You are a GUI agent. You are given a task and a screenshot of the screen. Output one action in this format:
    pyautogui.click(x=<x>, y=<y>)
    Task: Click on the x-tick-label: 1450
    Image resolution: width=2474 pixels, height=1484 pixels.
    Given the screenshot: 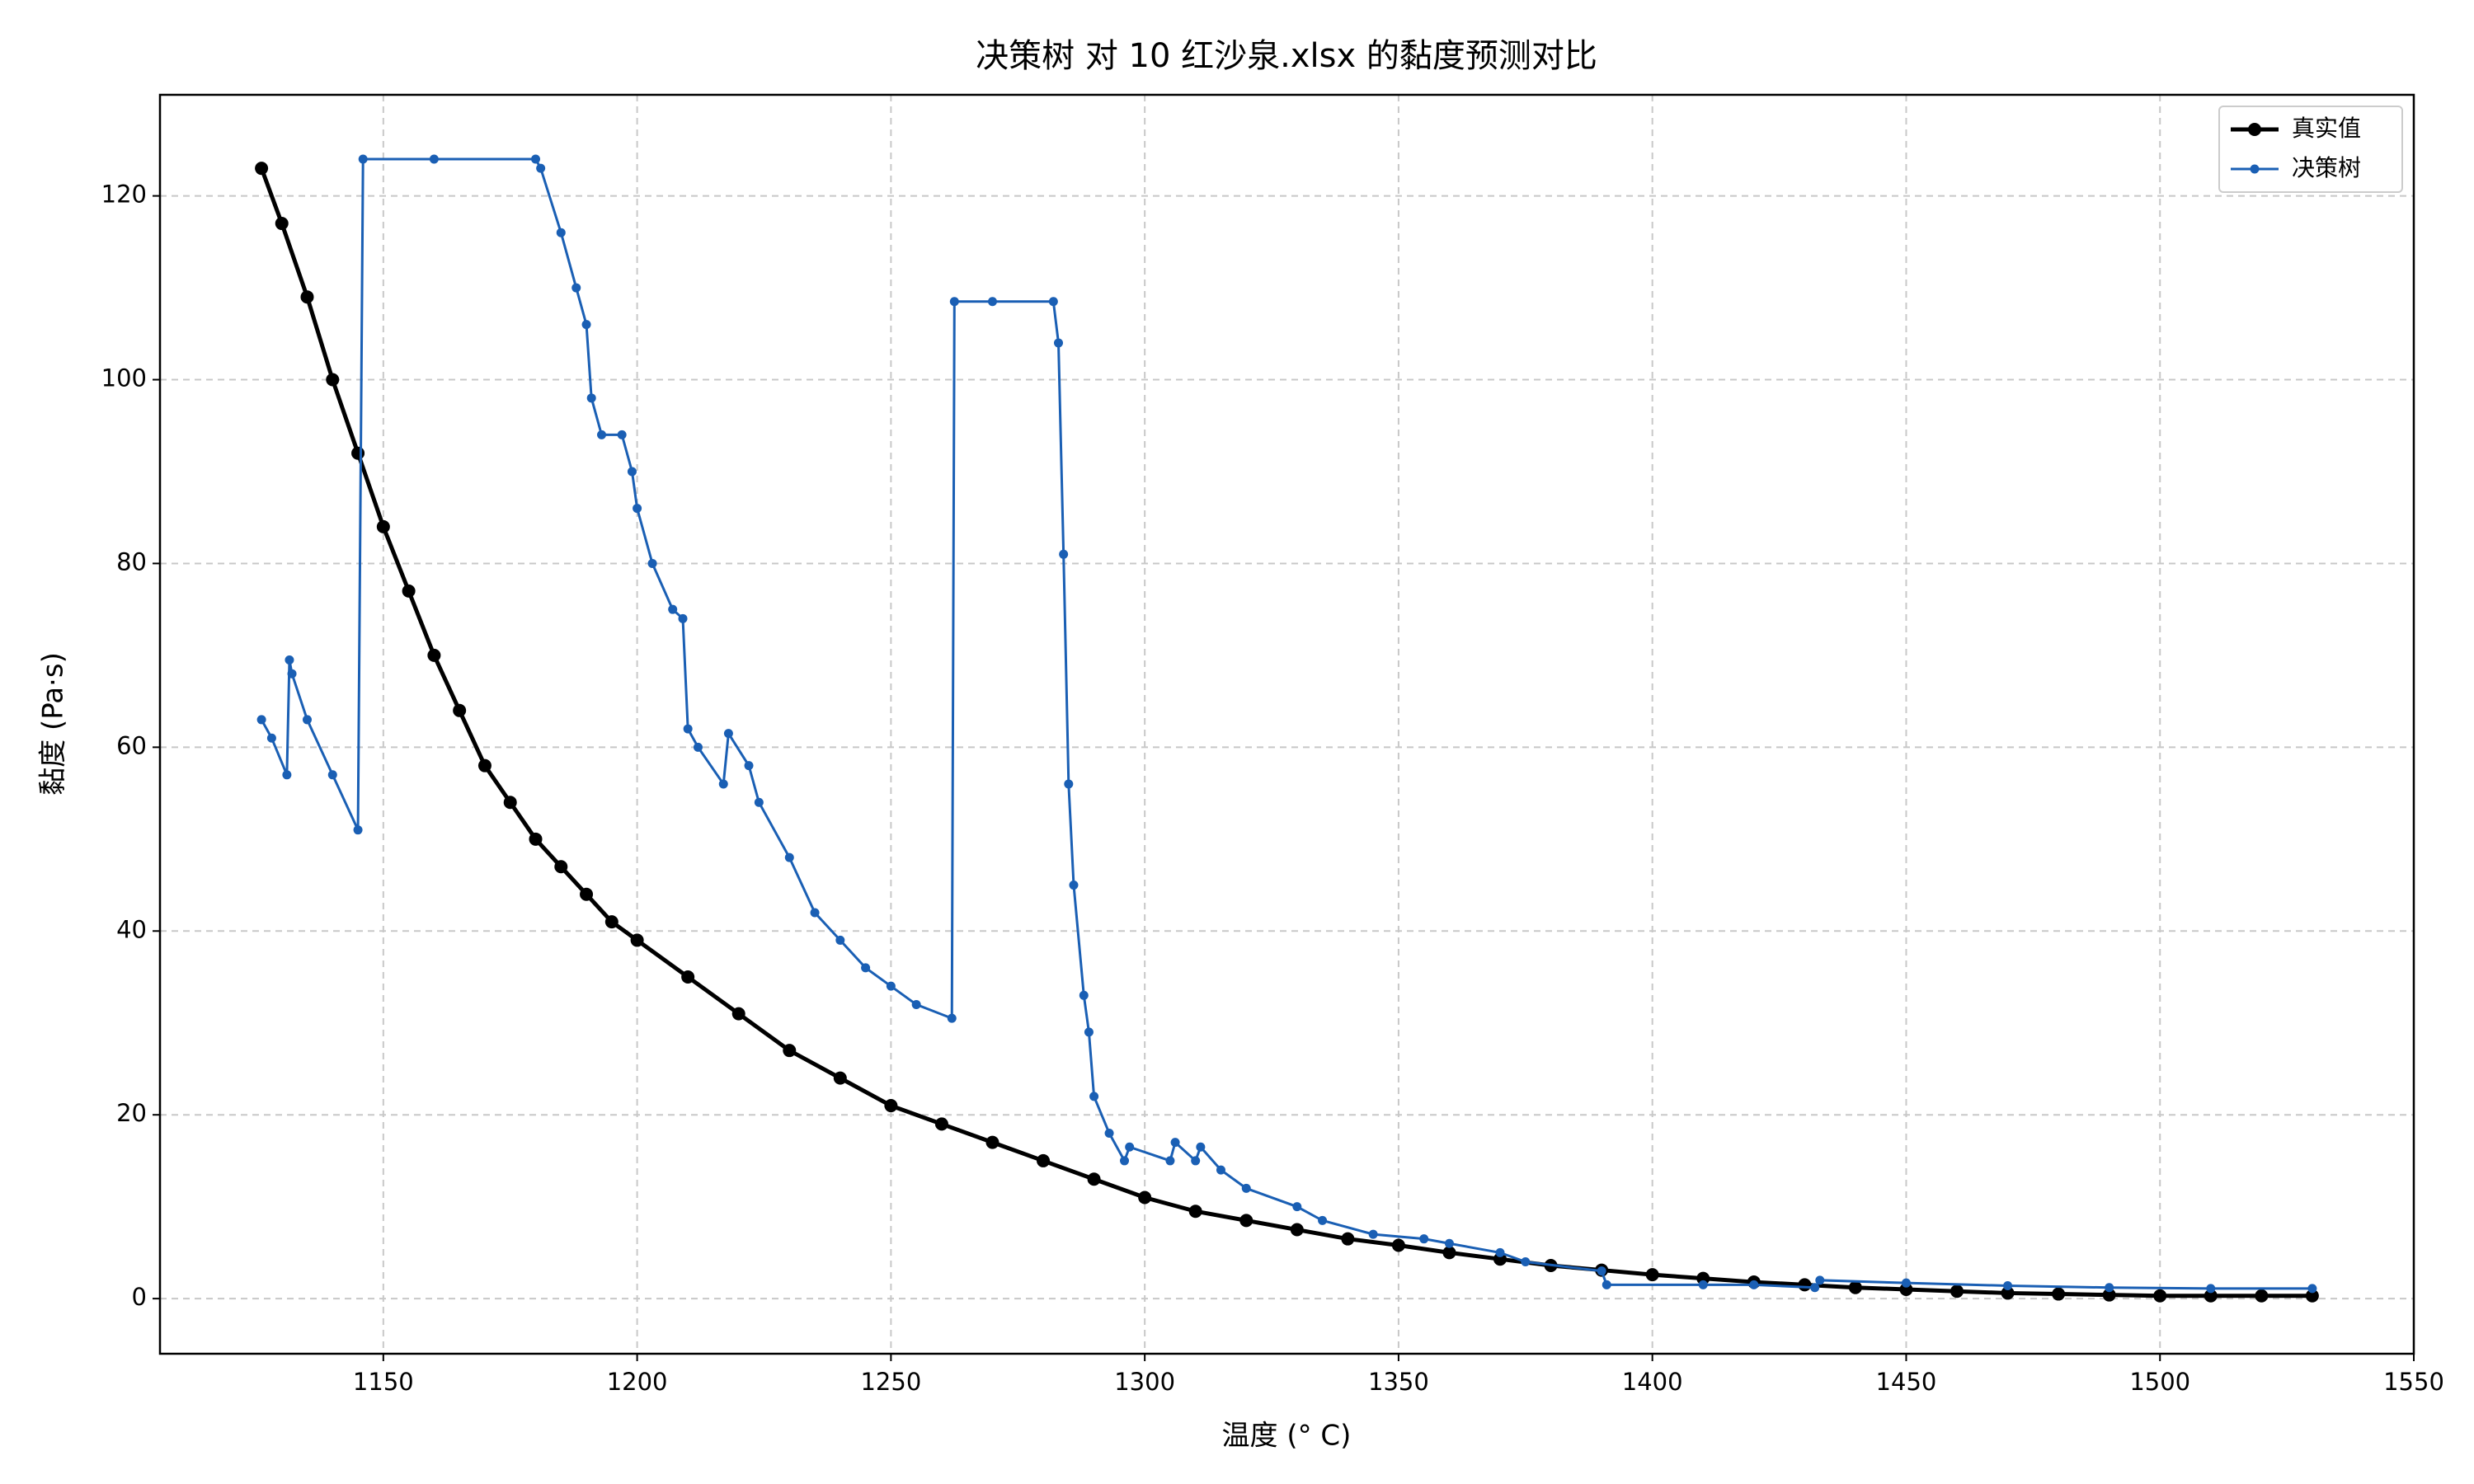 What is the action you would take?
    pyautogui.click(x=1906, y=1382)
    